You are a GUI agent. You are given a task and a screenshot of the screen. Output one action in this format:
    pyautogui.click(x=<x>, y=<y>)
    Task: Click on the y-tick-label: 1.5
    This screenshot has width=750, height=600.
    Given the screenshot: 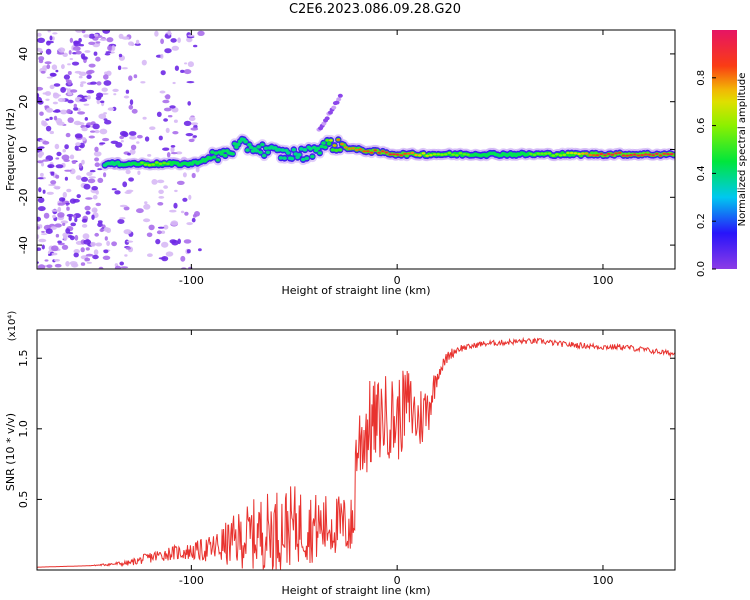 What is the action you would take?
    pyautogui.click(x=23, y=358)
    